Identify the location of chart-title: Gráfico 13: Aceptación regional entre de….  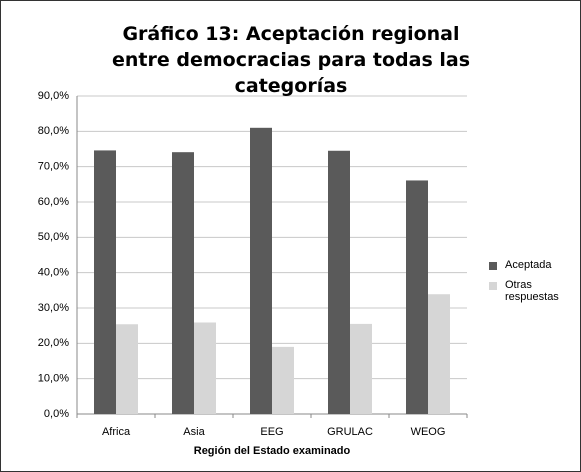
(291, 60).